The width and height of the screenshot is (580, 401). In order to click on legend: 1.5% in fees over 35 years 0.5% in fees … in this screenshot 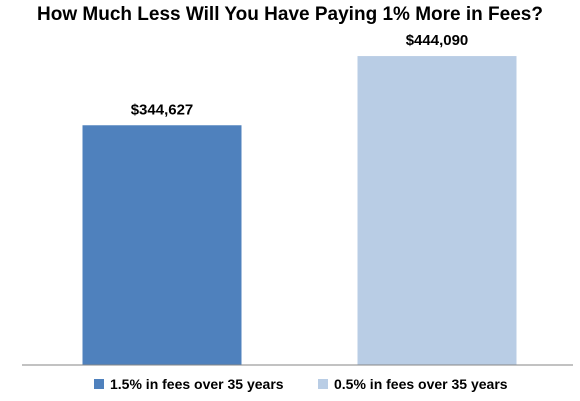, I will do `click(290, 386)`.